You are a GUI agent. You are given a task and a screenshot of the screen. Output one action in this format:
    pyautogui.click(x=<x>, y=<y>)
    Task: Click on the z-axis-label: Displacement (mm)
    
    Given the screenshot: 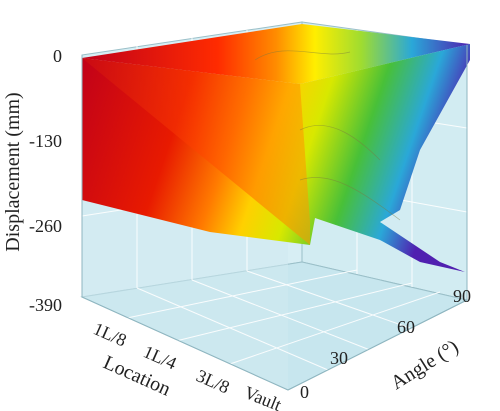 What is the action you would take?
    pyautogui.click(x=13, y=171)
    